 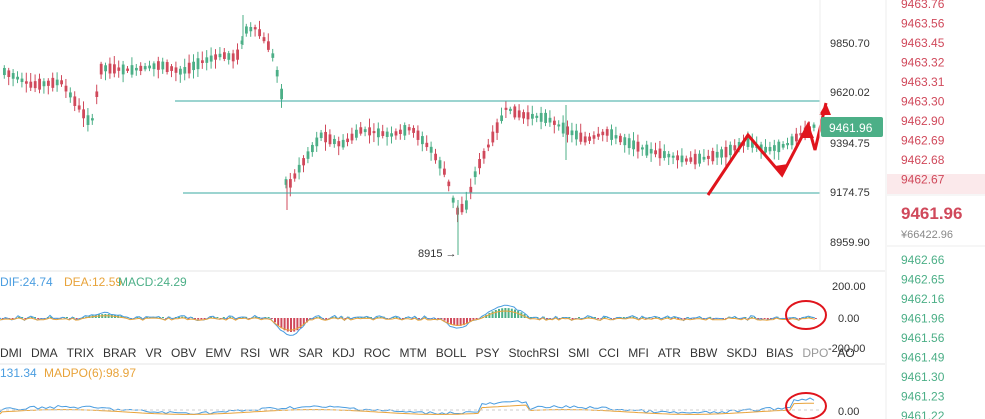 What do you see at coordinates (923, 299) in the screenshot?
I see `bid-price: 9462.16` at bounding box center [923, 299].